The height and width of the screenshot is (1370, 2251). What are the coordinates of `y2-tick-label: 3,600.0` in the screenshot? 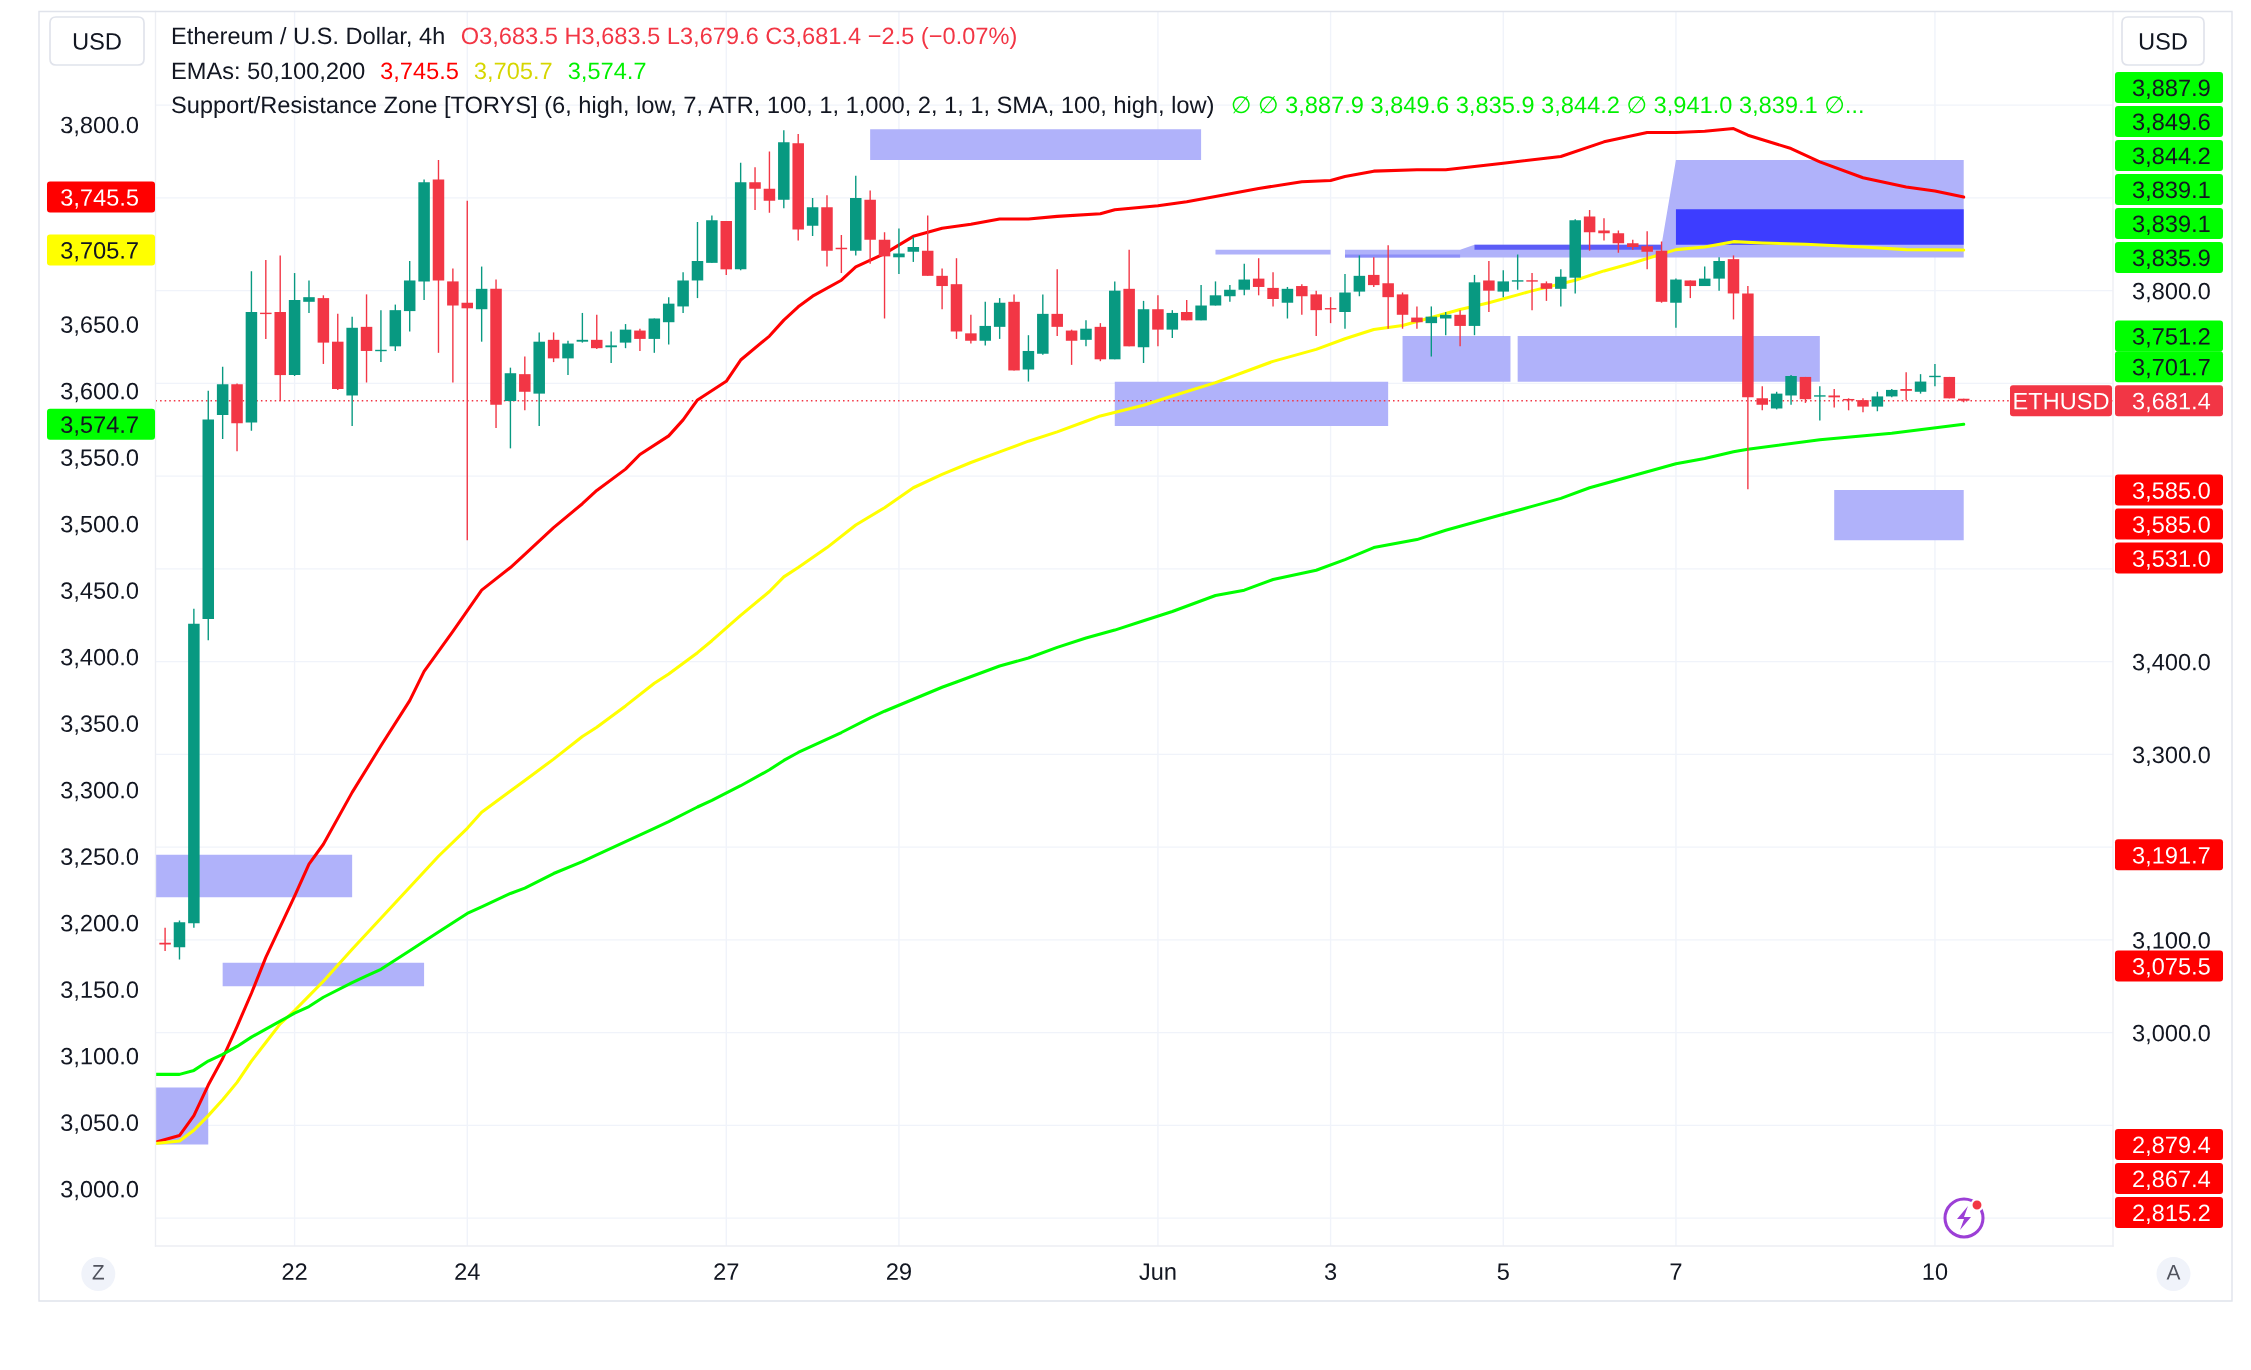 It's located at (100, 392).